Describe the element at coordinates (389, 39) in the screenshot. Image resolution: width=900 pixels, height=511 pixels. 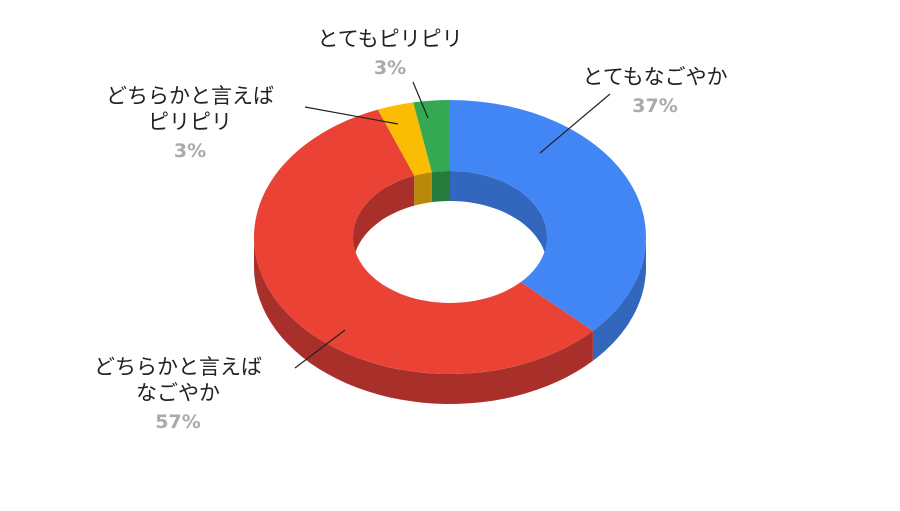
I see `slice-label-3-line-0: とてもピリピリ` at that location.